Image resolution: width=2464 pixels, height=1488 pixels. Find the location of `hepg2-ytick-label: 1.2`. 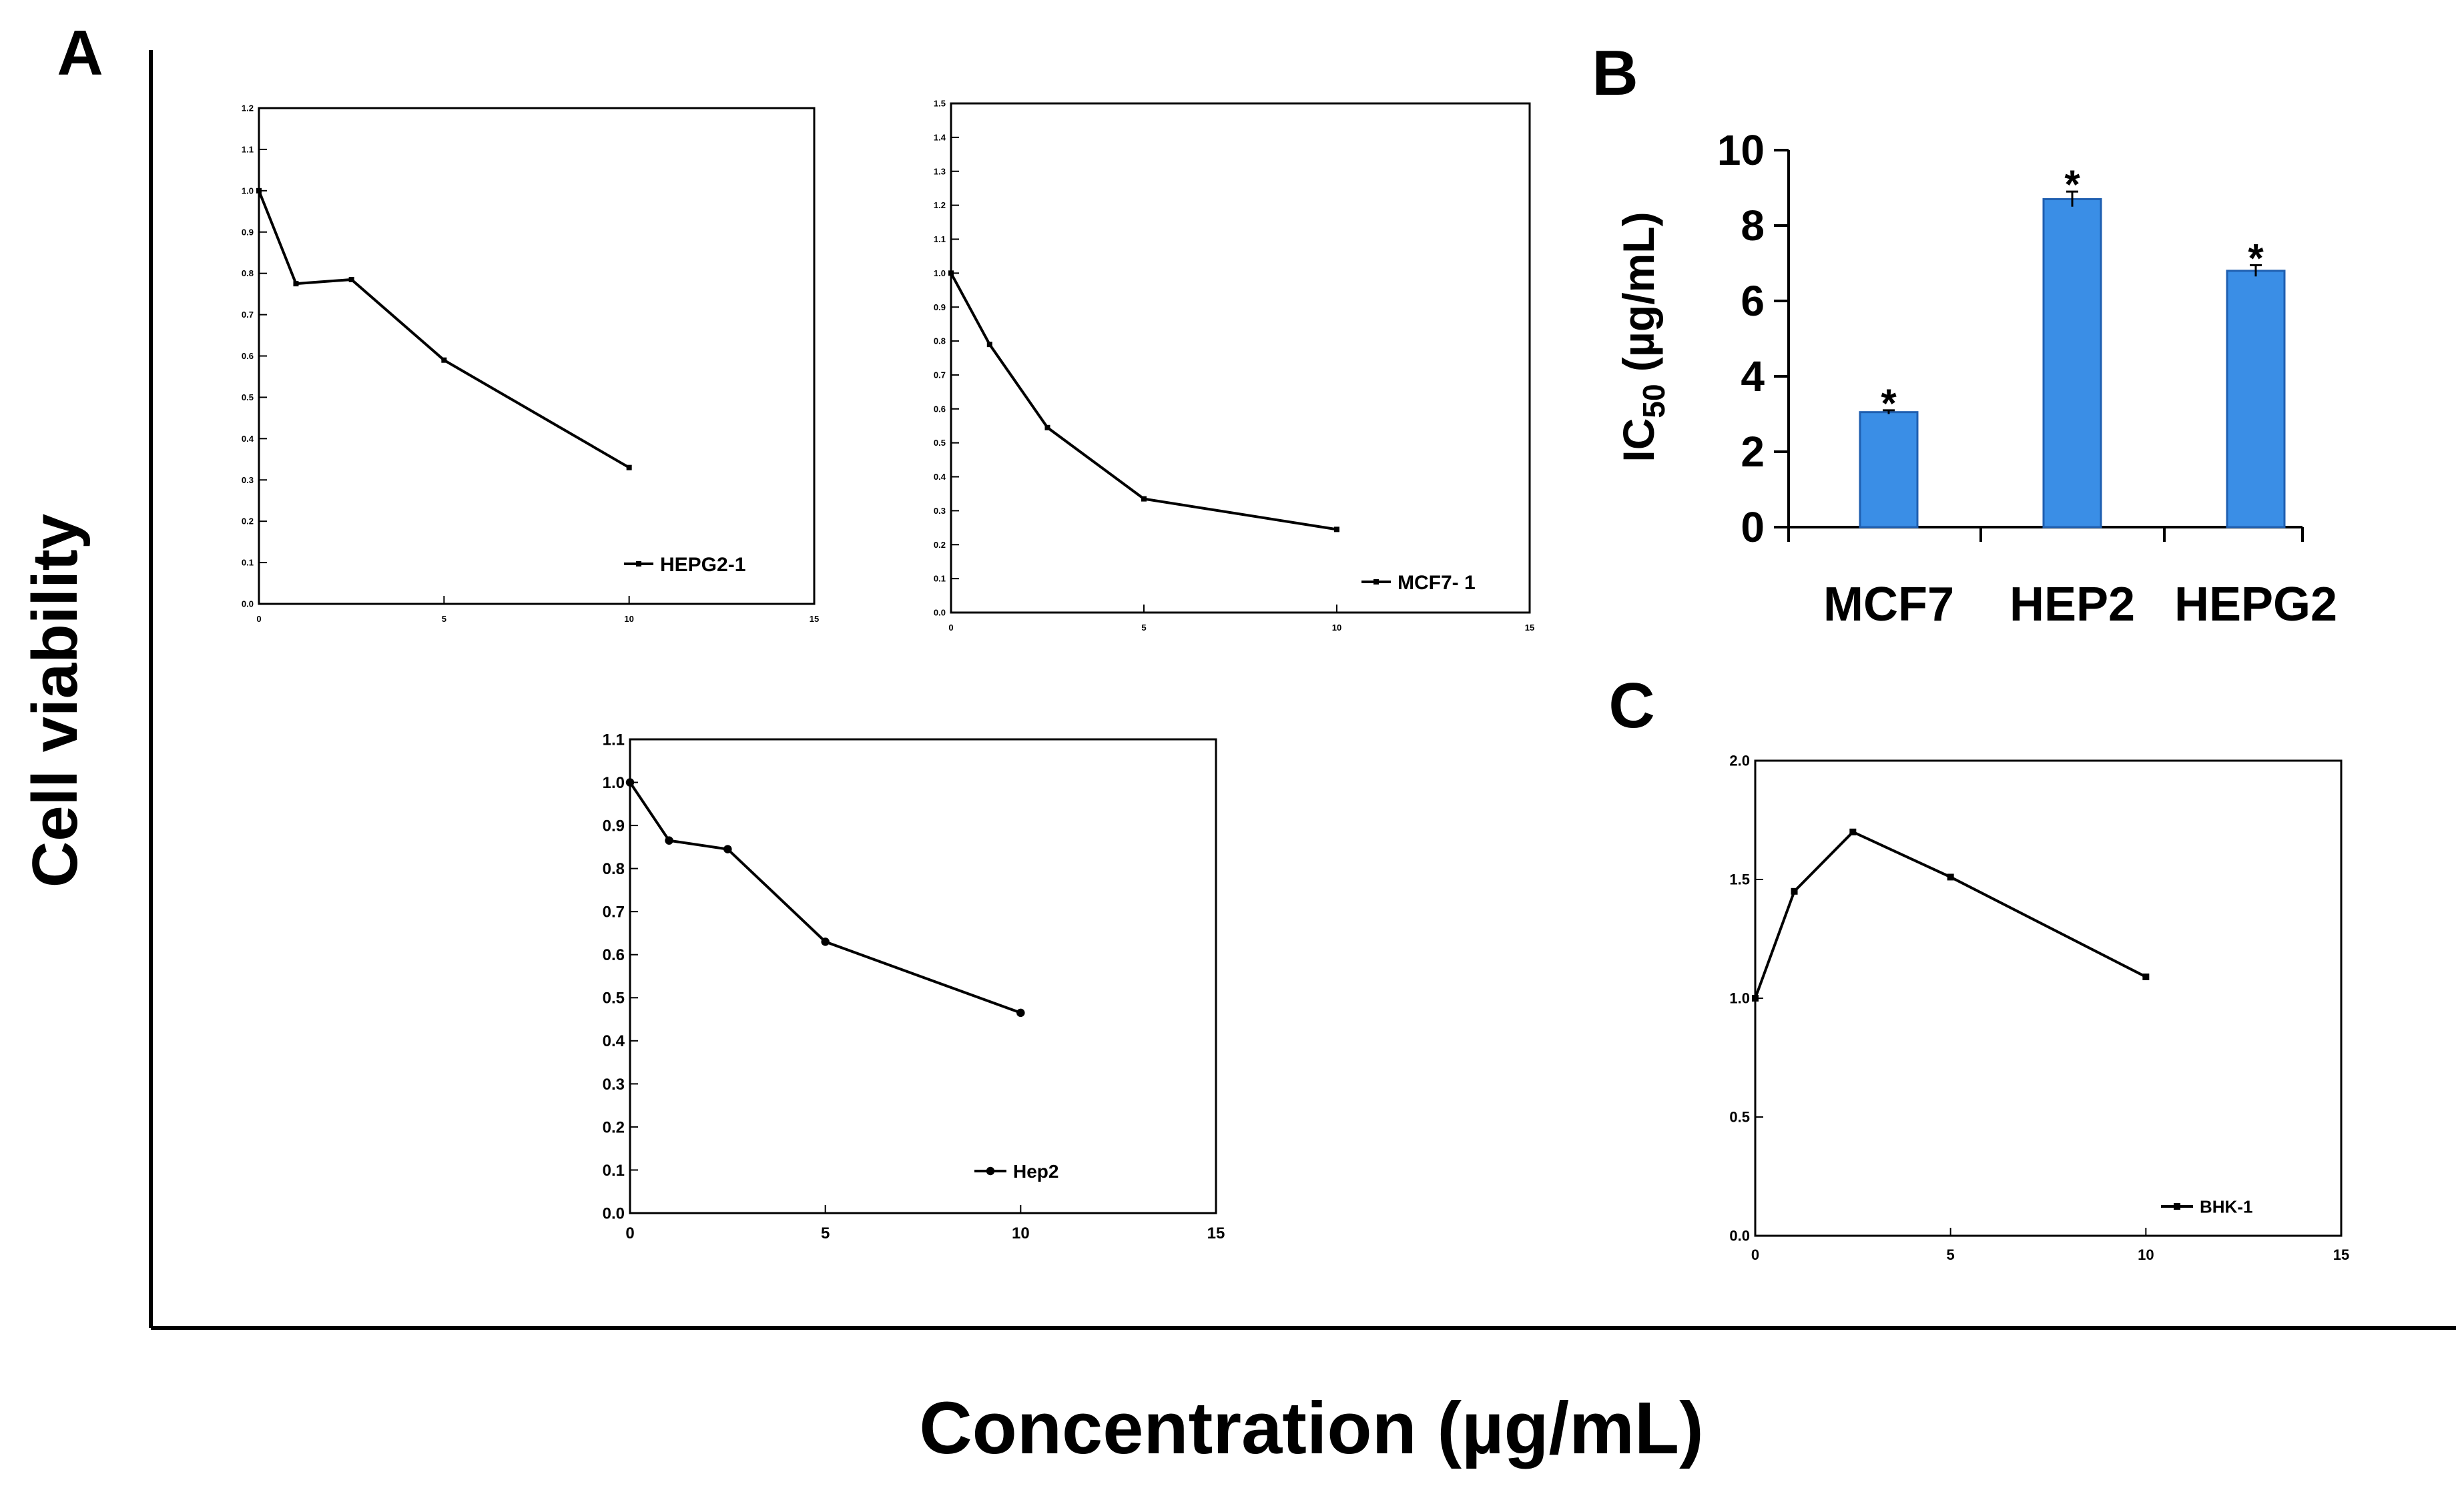

hepg2-ytick-label: 1.2 is located at coordinates (248, 108).